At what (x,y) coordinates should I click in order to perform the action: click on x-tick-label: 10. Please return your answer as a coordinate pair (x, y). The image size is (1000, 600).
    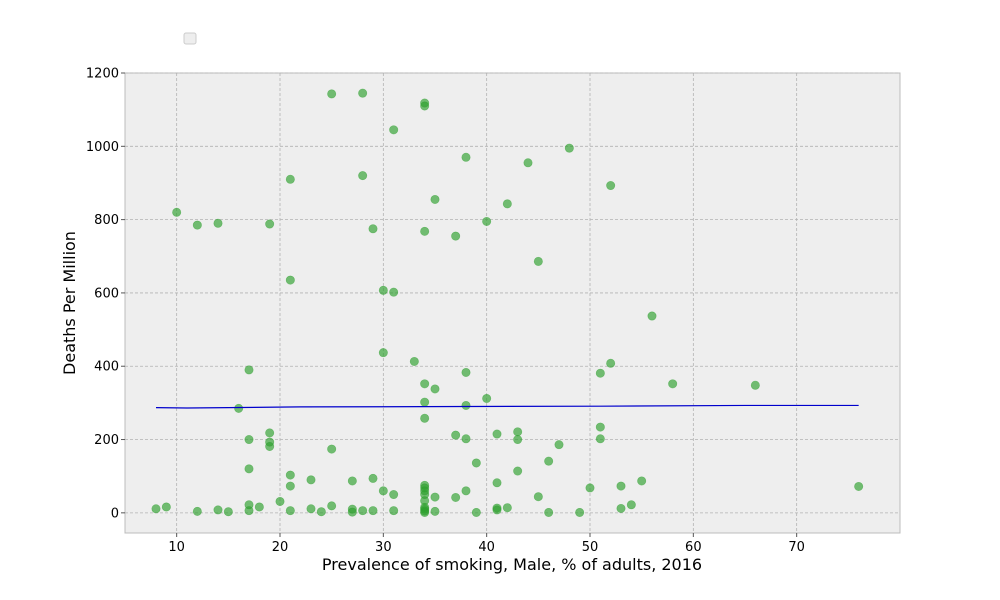
    Looking at the image, I should click on (176, 547).